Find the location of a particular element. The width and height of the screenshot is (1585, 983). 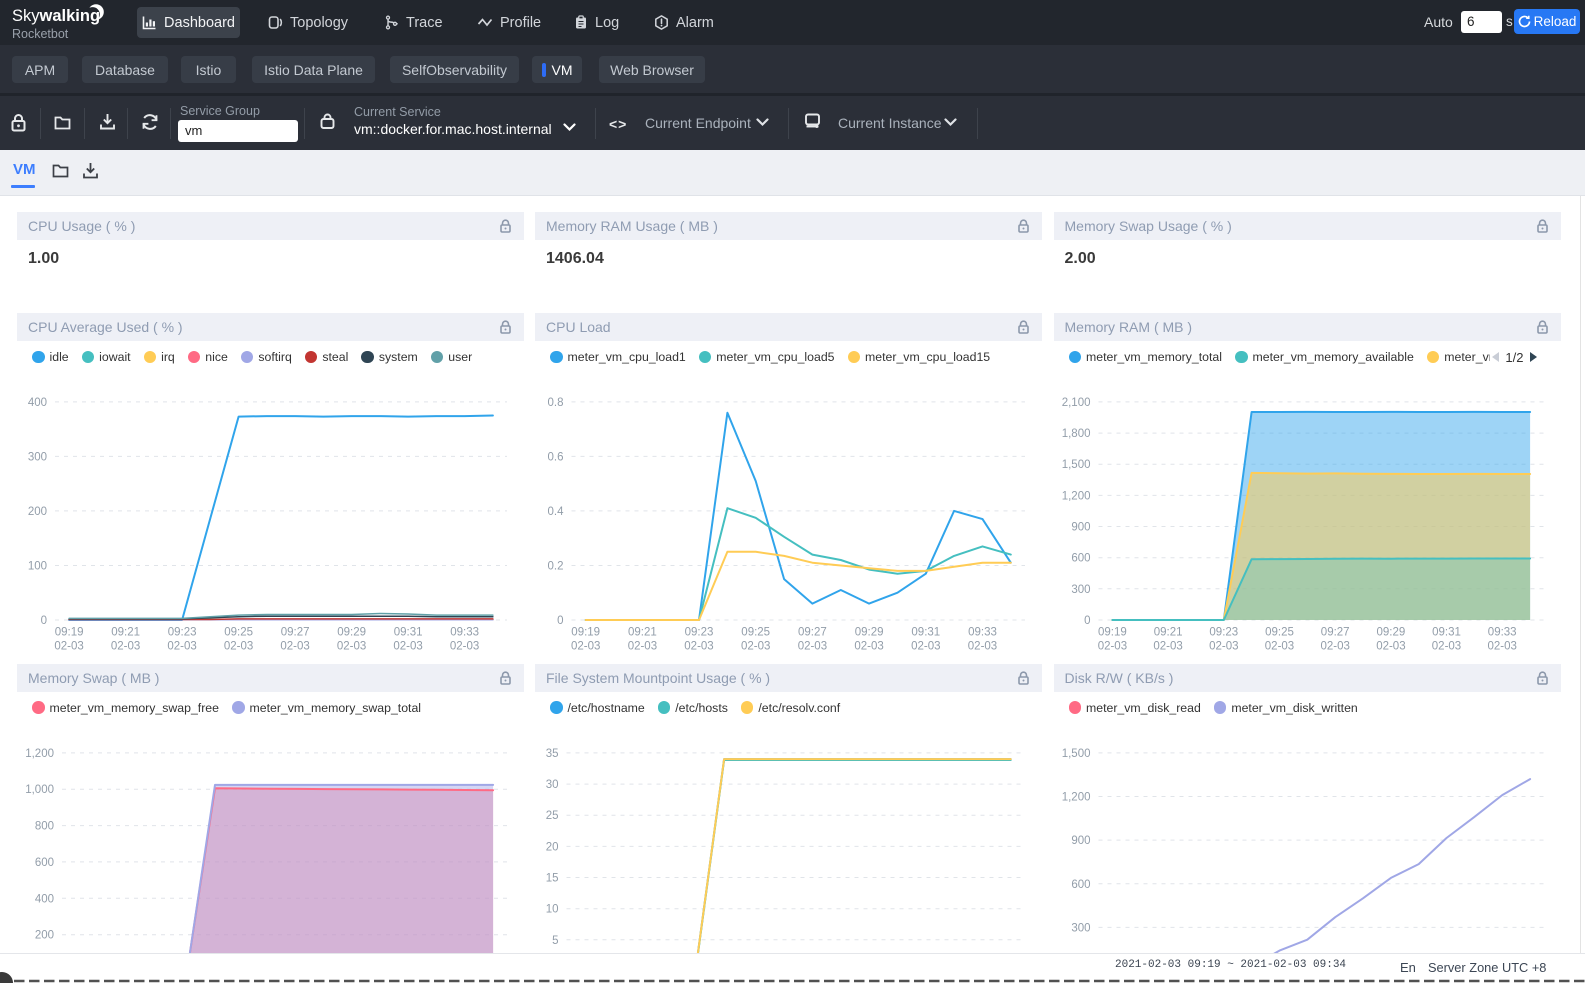

svg-text: 20 is located at coordinates (552, 847).